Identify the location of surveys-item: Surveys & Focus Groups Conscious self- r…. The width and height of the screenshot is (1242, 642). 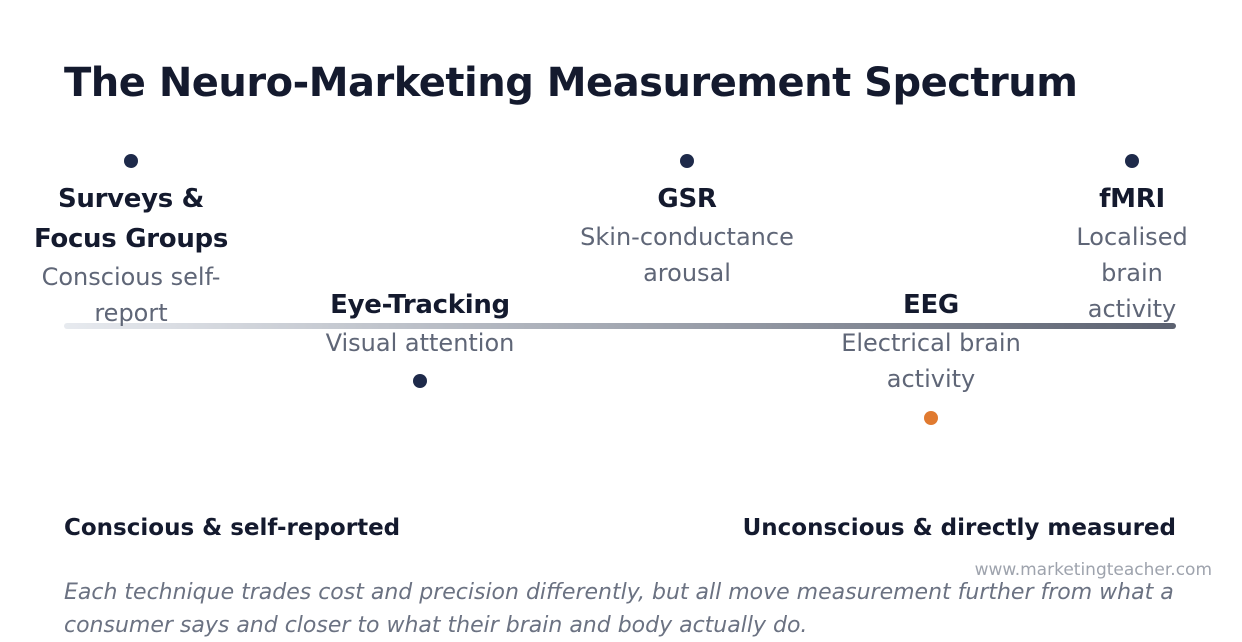
(131, 255).